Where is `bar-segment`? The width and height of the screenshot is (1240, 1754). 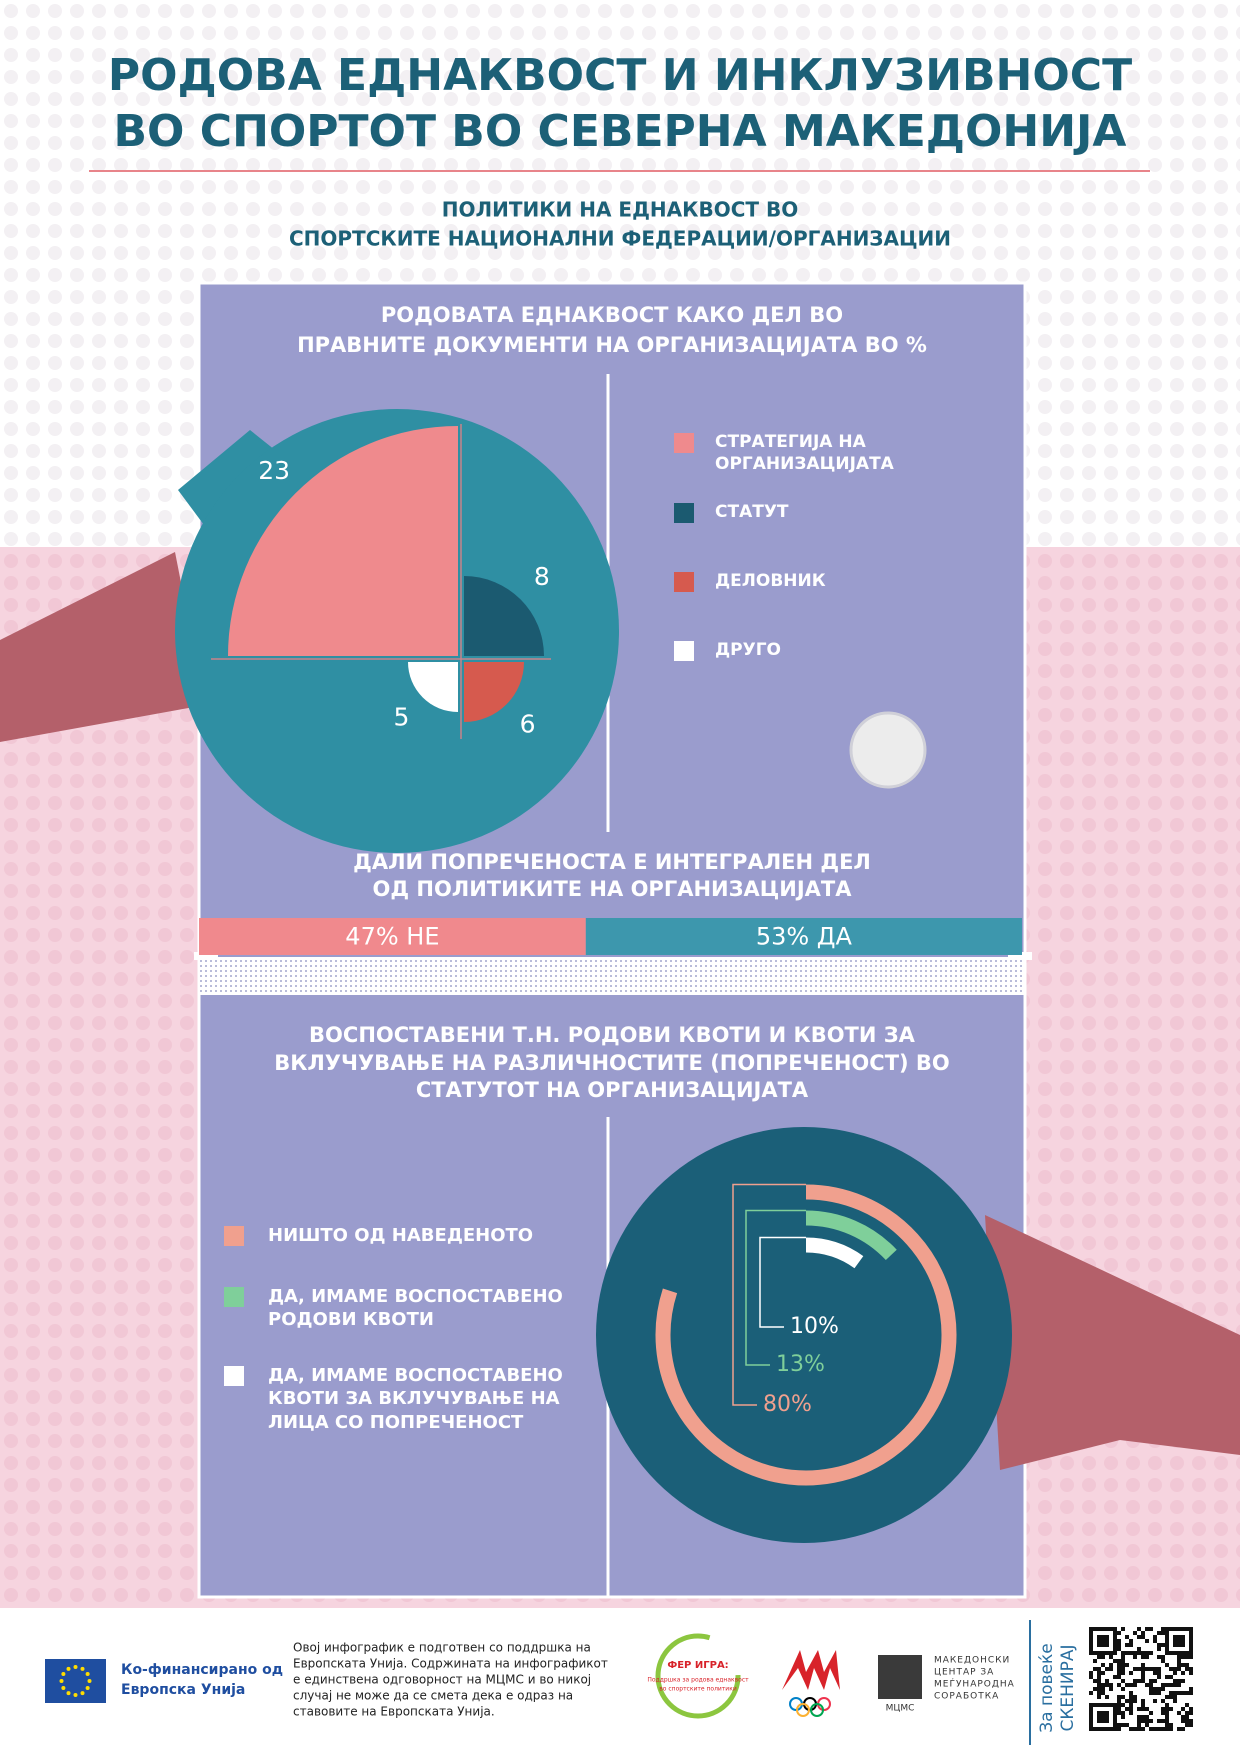 bar-segment is located at coordinates (803, 936).